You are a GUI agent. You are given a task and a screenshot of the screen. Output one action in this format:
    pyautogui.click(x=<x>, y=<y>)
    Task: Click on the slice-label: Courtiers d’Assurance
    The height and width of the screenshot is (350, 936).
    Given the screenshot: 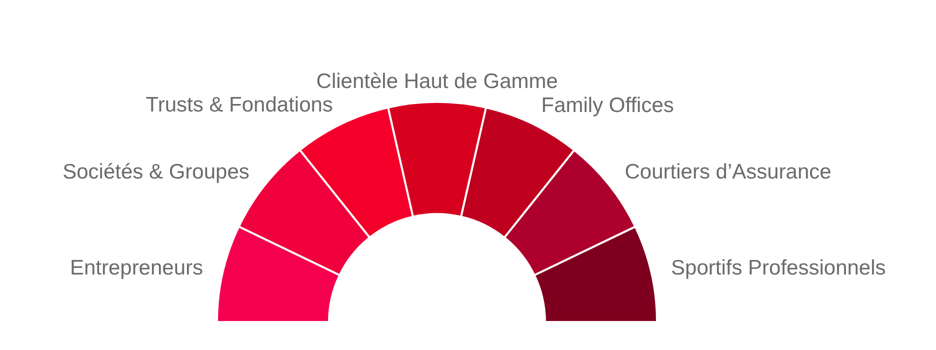 What is the action you would take?
    pyautogui.click(x=728, y=172)
    